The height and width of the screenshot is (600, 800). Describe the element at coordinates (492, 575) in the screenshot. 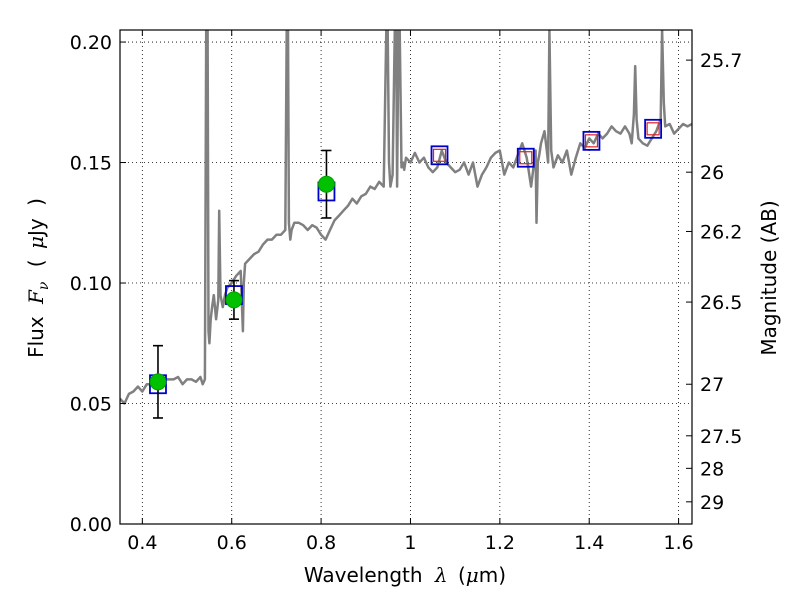

I see `x-label-unit-rest: m)` at that location.